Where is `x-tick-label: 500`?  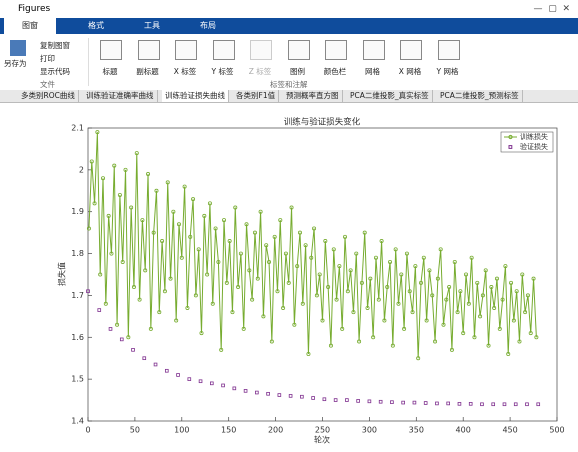 x-tick-label: 500 is located at coordinates (556, 430).